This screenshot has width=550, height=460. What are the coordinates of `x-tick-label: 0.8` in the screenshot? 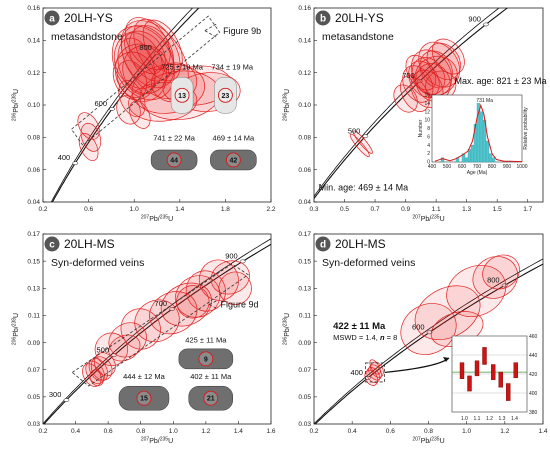 It's located at (428, 431).